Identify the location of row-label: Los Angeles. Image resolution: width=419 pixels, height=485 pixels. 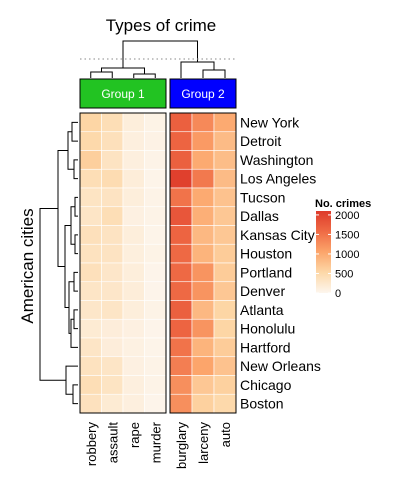
(278, 179).